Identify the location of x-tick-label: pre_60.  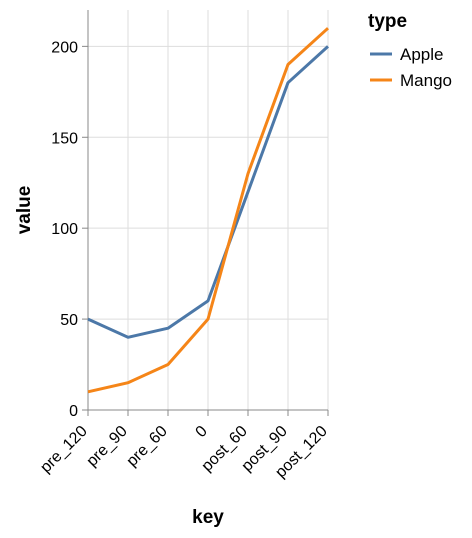
(147, 446).